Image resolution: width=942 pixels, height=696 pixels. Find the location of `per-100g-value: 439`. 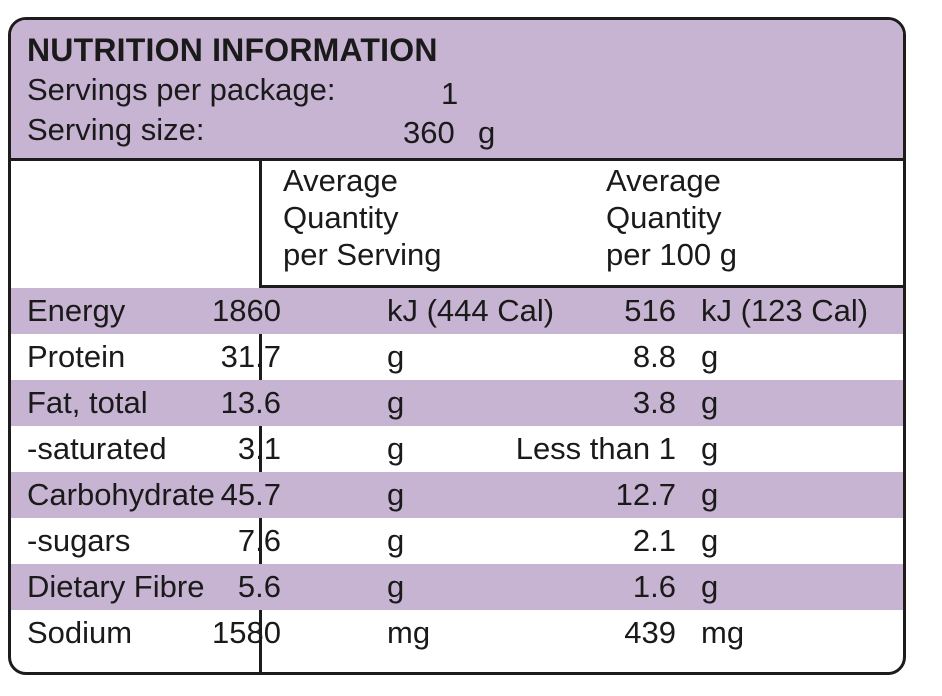

per-100g-value: 439 is located at coordinates (650, 632).